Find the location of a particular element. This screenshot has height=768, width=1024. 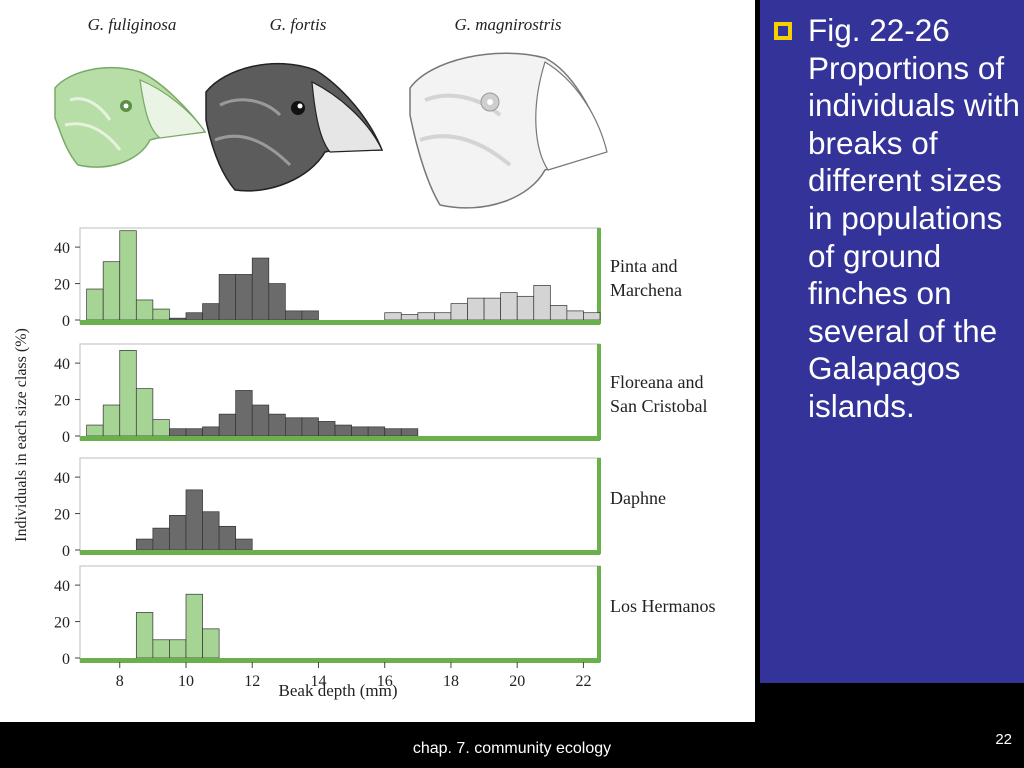

x-tick-label: 22 is located at coordinates (583, 681).